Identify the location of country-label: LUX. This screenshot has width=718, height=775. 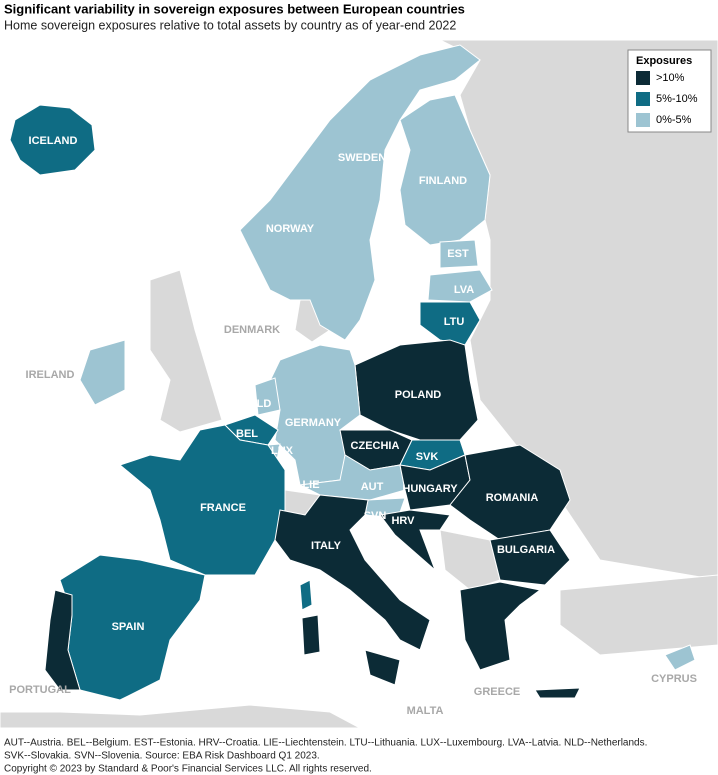
(282, 451).